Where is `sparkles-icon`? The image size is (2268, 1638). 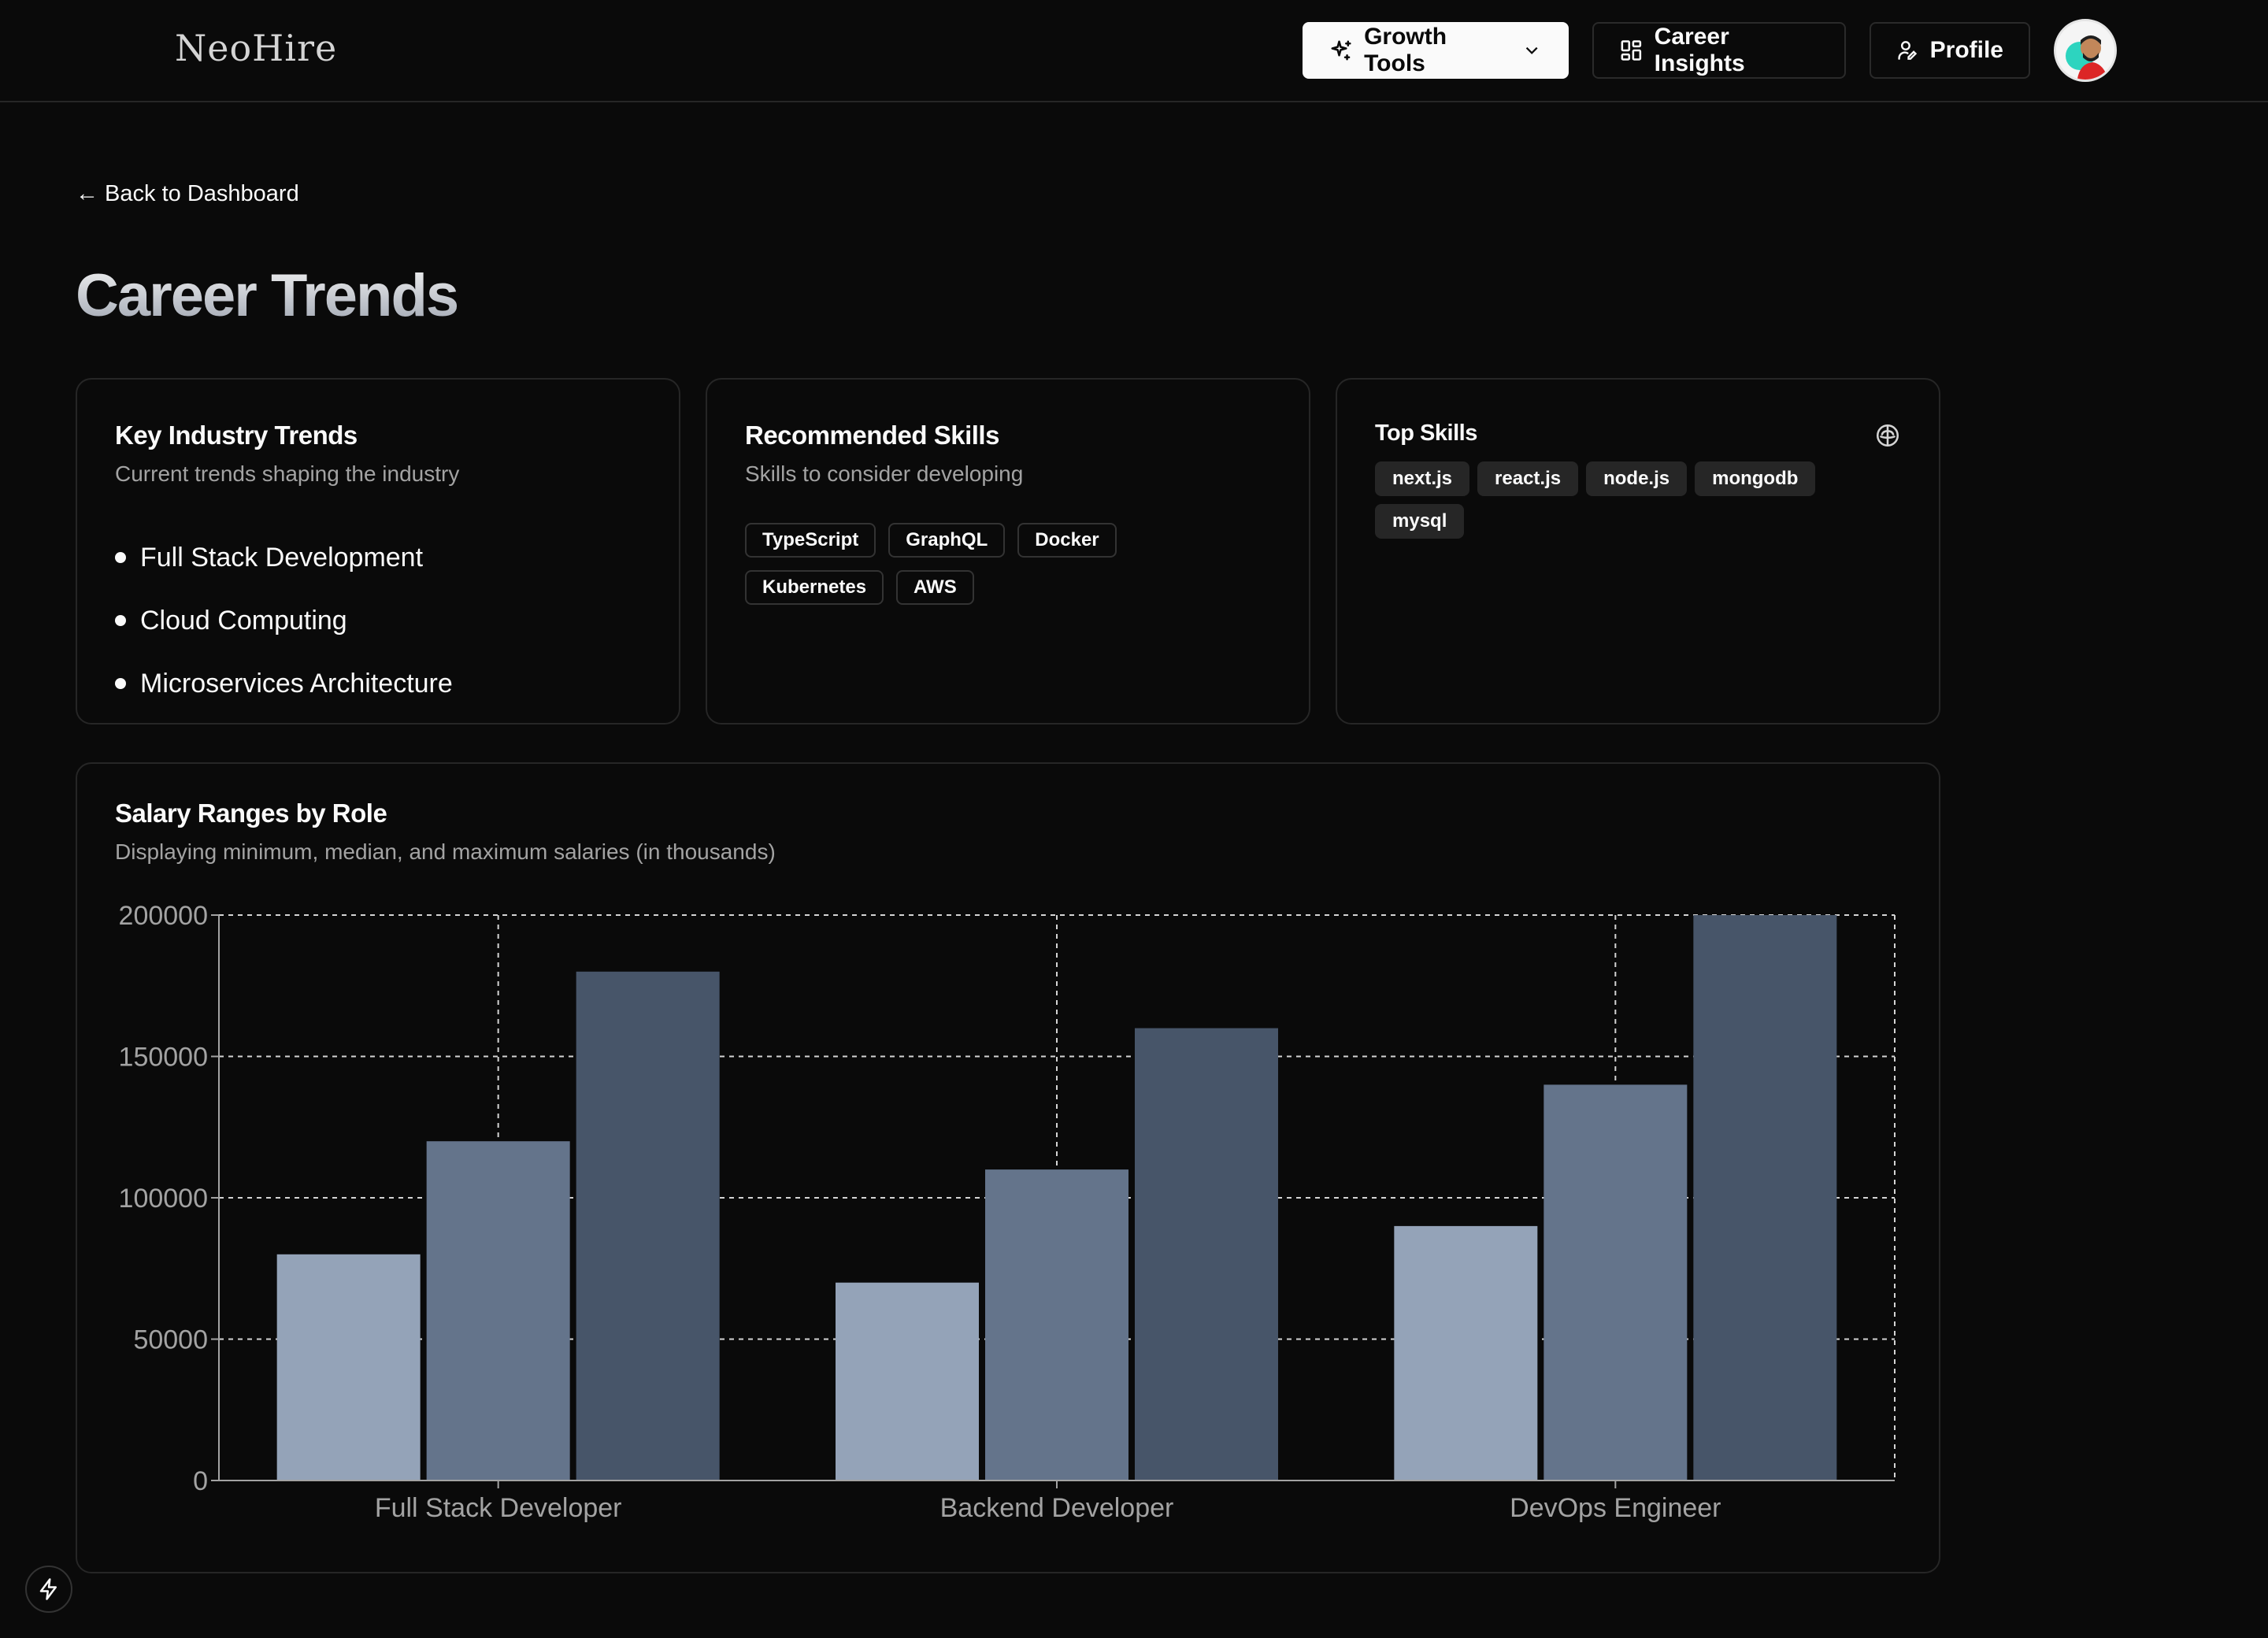 sparkles-icon is located at coordinates (1341, 50).